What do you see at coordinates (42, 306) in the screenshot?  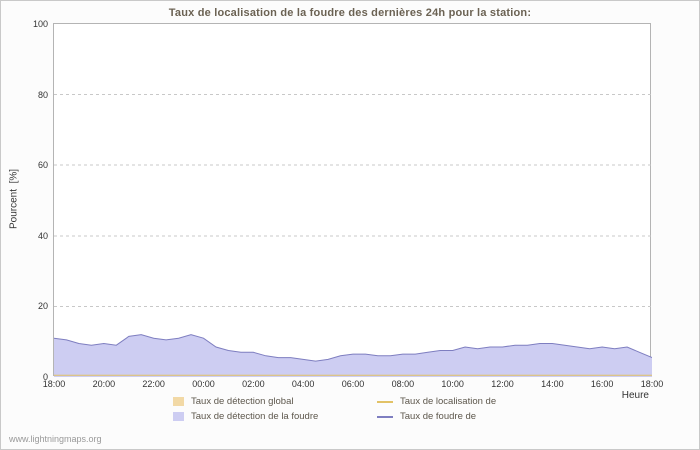 I see `y-tick-label: 20` at bounding box center [42, 306].